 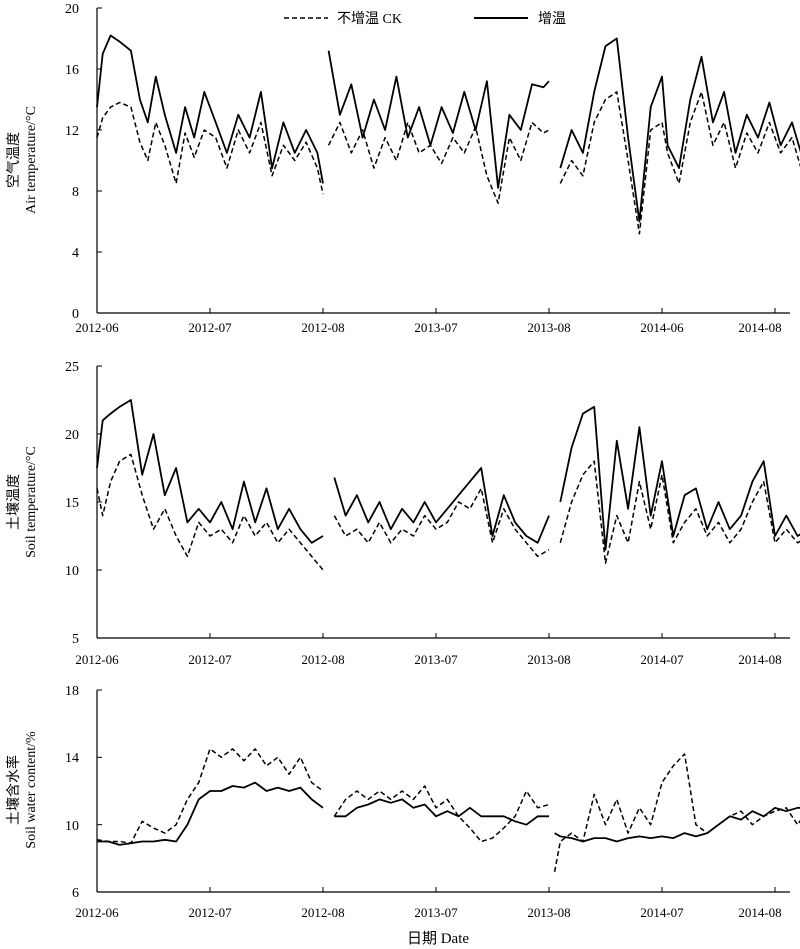 I want to click on ytick-label: 12, so click(x=72, y=131).